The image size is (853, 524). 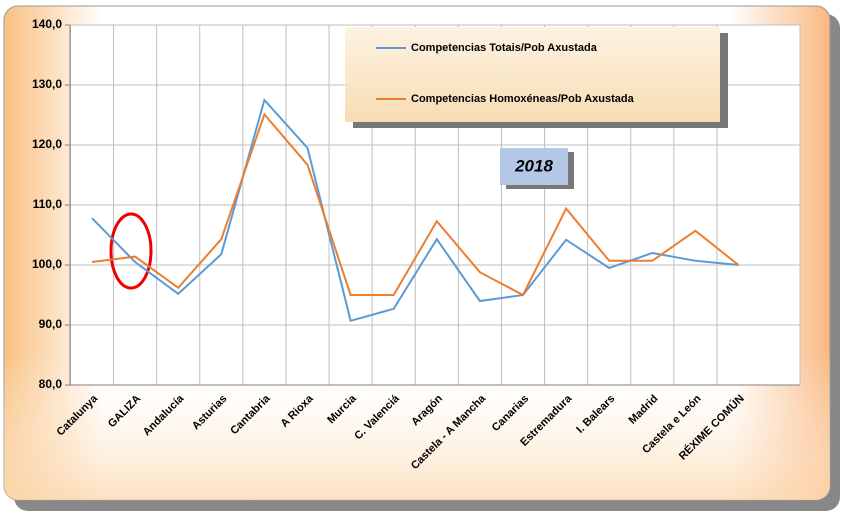 I want to click on legend-label: Competencias Totais/Pob Axustada, so click(x=504, y=48).